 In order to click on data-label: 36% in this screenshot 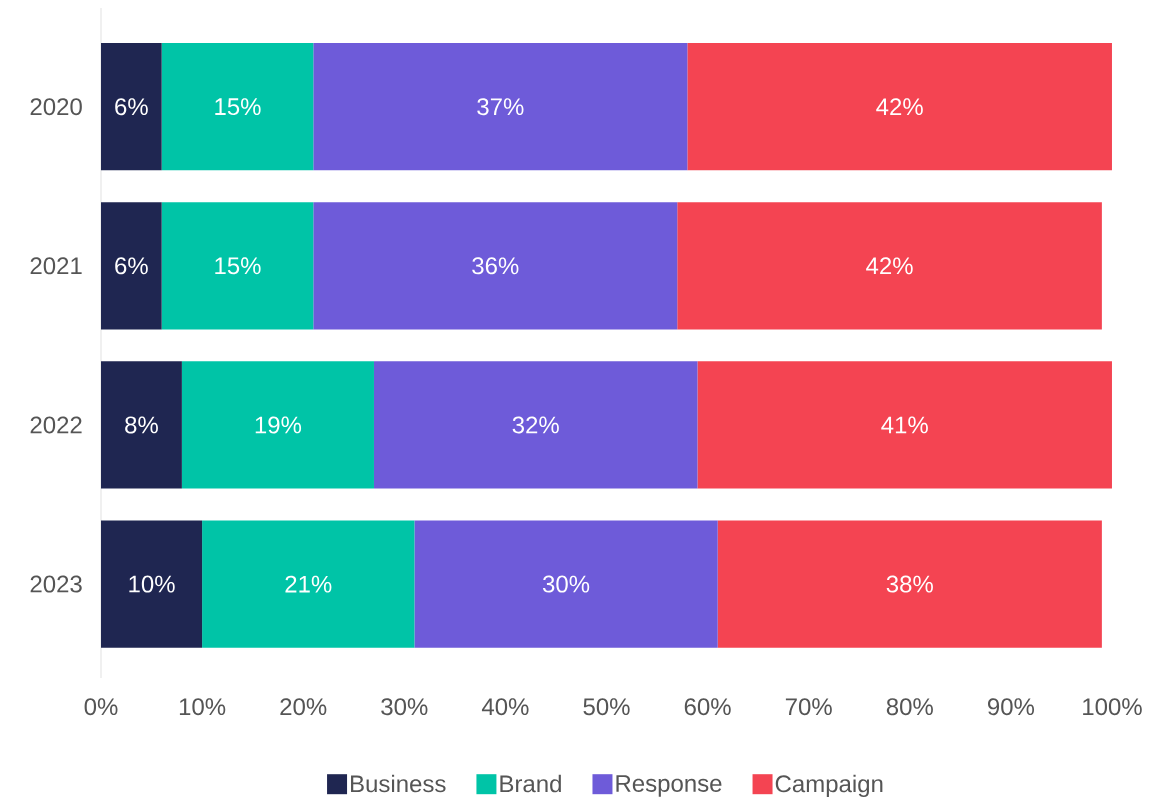, I will do `click(495, 266)`.